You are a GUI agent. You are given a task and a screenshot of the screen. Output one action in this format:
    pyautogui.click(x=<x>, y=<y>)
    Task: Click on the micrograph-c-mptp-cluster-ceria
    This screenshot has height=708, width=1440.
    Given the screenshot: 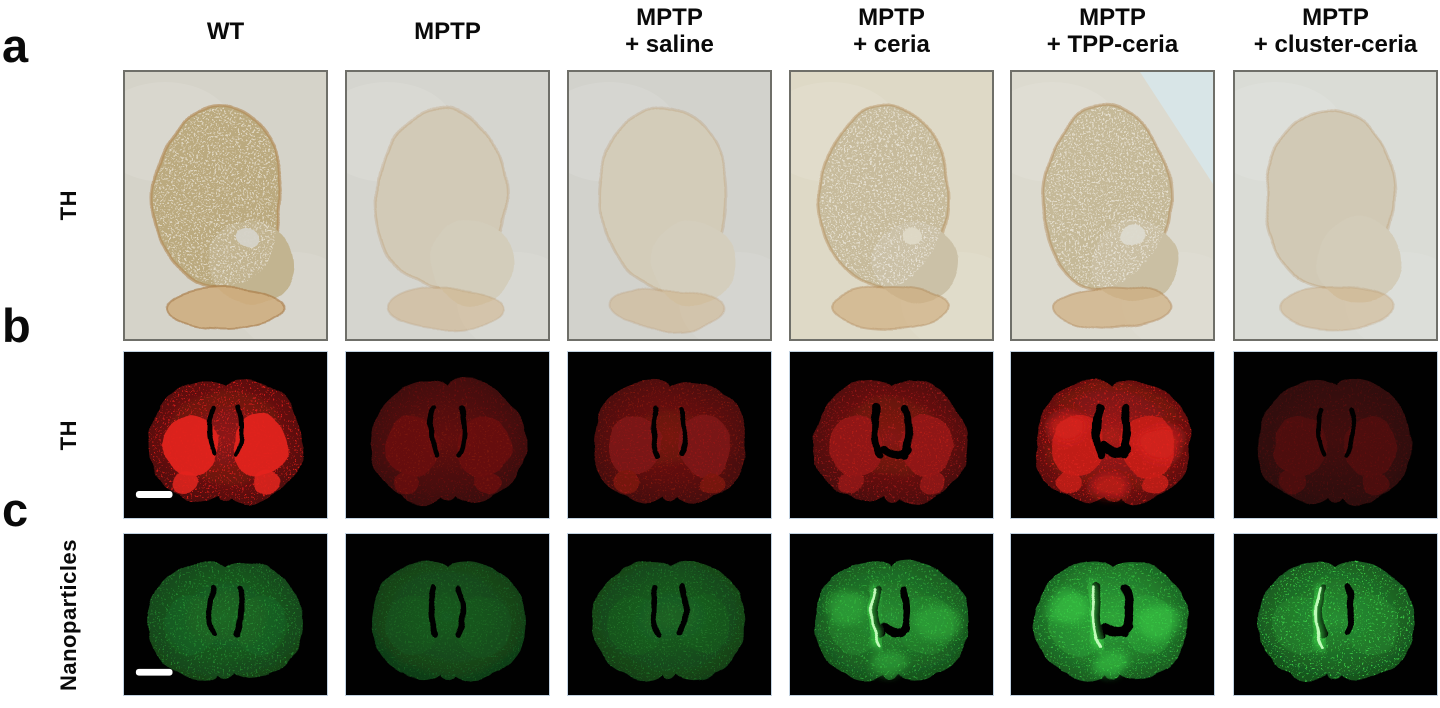 What is the action you would take?
    pyautogui.click(x=1335, y=614)
    